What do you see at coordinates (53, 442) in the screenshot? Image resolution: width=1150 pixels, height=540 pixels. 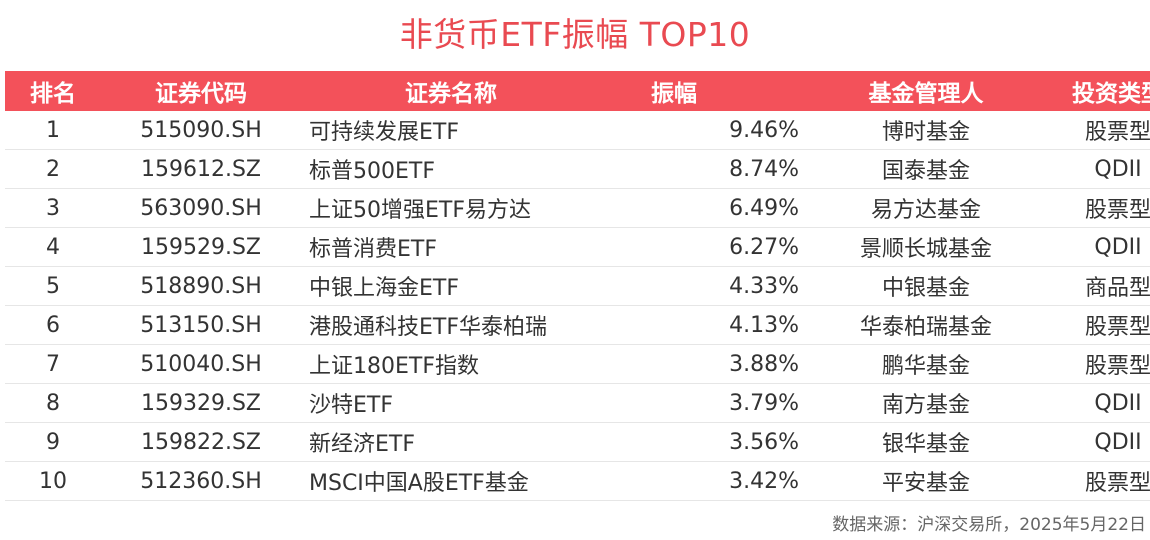 I see `cell-rank: 9` at bounding box center [53, 442].